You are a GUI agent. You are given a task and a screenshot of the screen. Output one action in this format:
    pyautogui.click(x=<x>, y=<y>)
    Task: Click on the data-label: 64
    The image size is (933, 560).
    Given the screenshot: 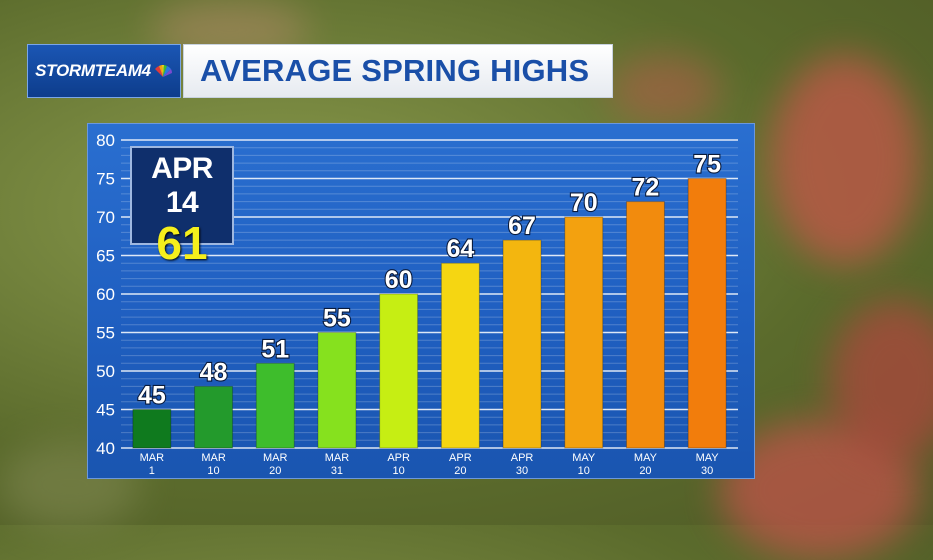 What is the action you would take?
    pyautogui.click(x=460, y=249)
    